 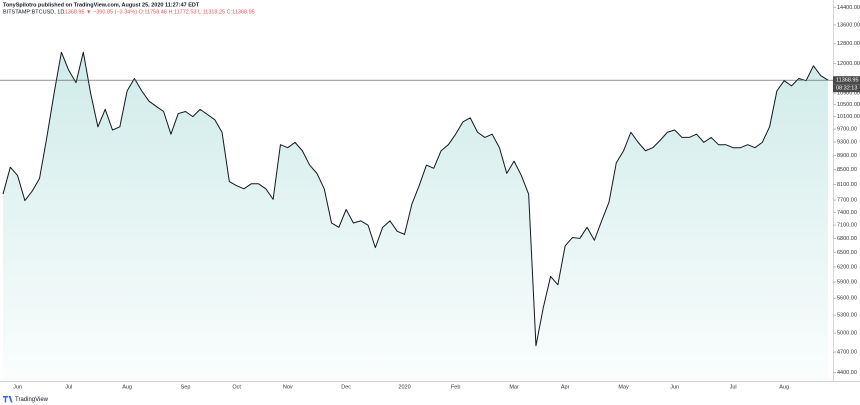 I want to click on x-tick-label: Mar, so click(x=514, y=387).